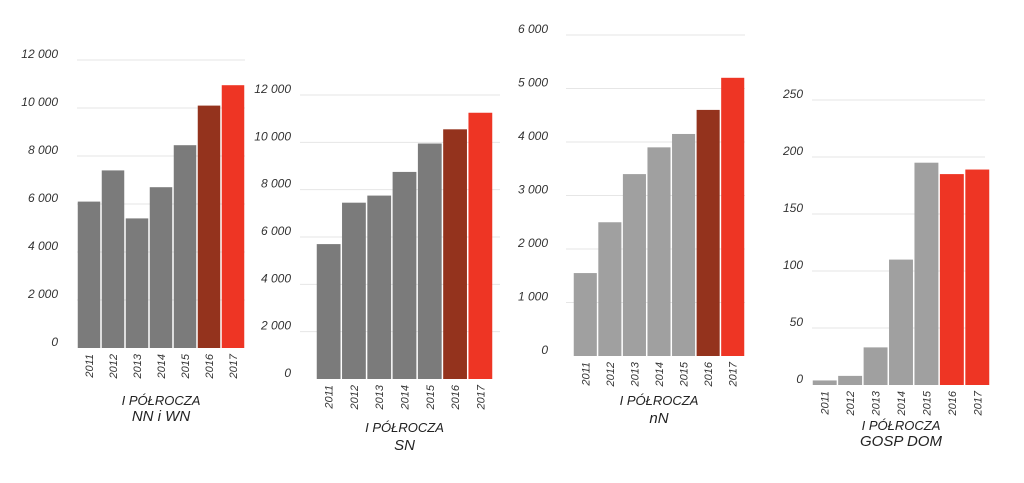 The width and height of the screenshot is (1024, 483). I want to click on chart-caption-line2: GOSP DOM, so click(901, 441).